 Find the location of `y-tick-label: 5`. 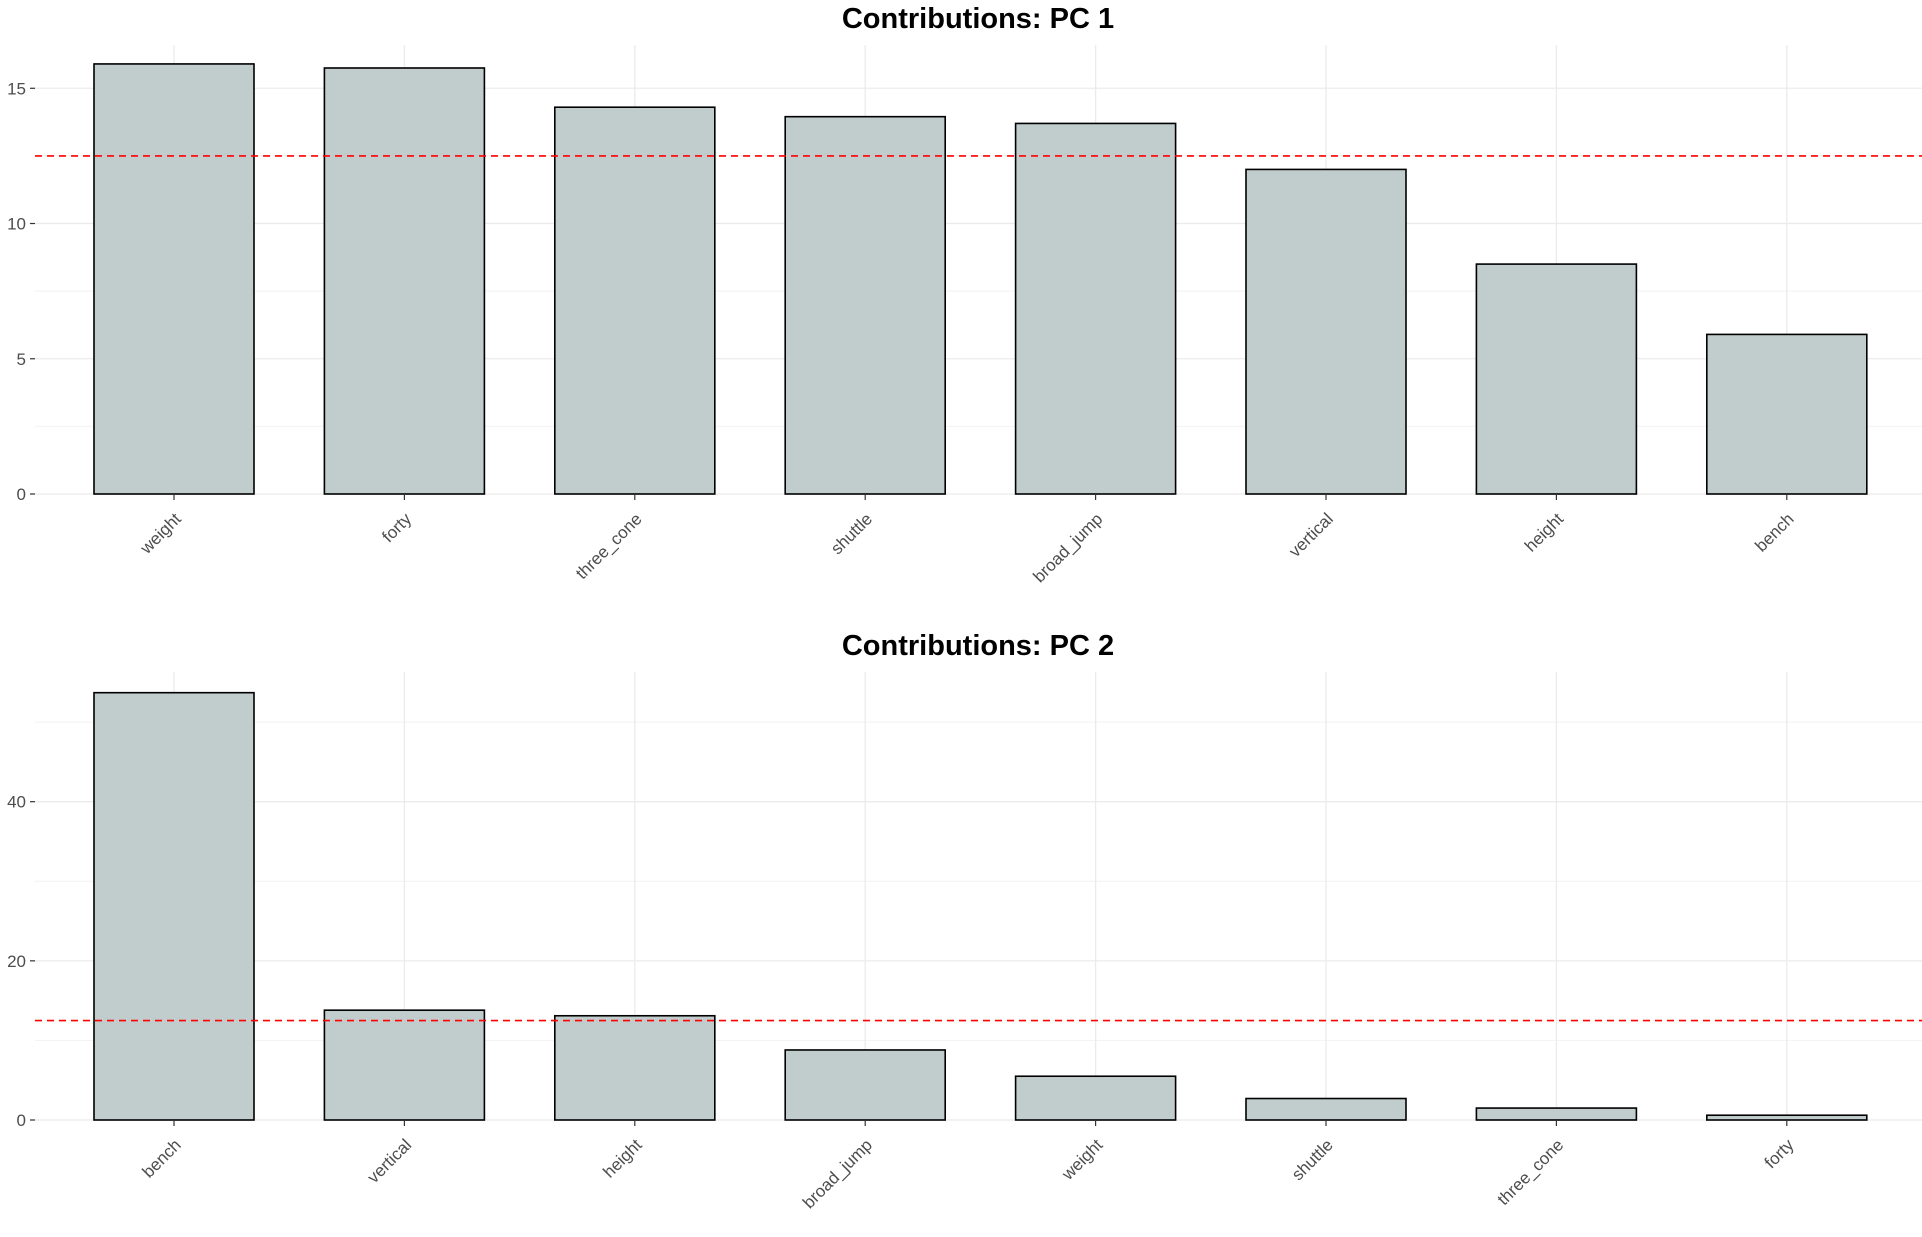

y-tick-label: 5 is located at coordinates (21, 359).